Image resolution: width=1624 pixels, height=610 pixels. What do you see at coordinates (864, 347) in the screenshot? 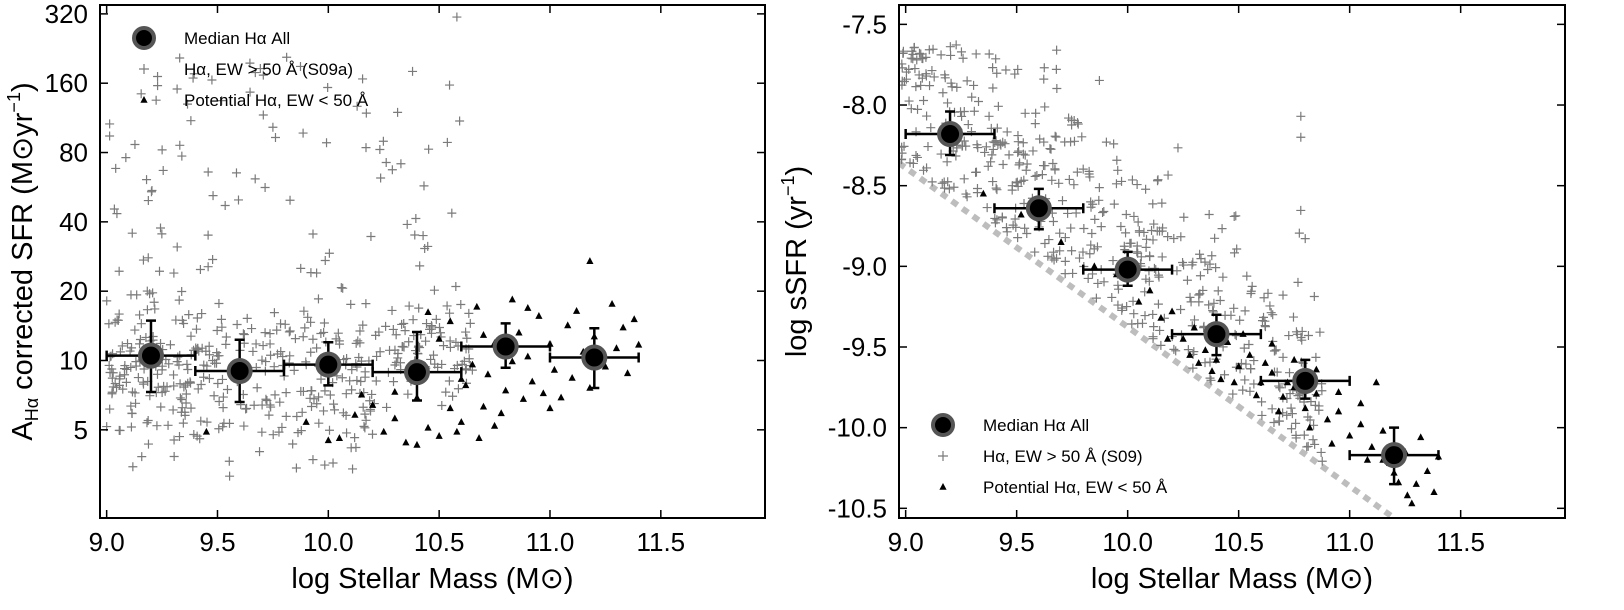
I see `y-tick-label: -9.5` at bounding box center [864, 347].